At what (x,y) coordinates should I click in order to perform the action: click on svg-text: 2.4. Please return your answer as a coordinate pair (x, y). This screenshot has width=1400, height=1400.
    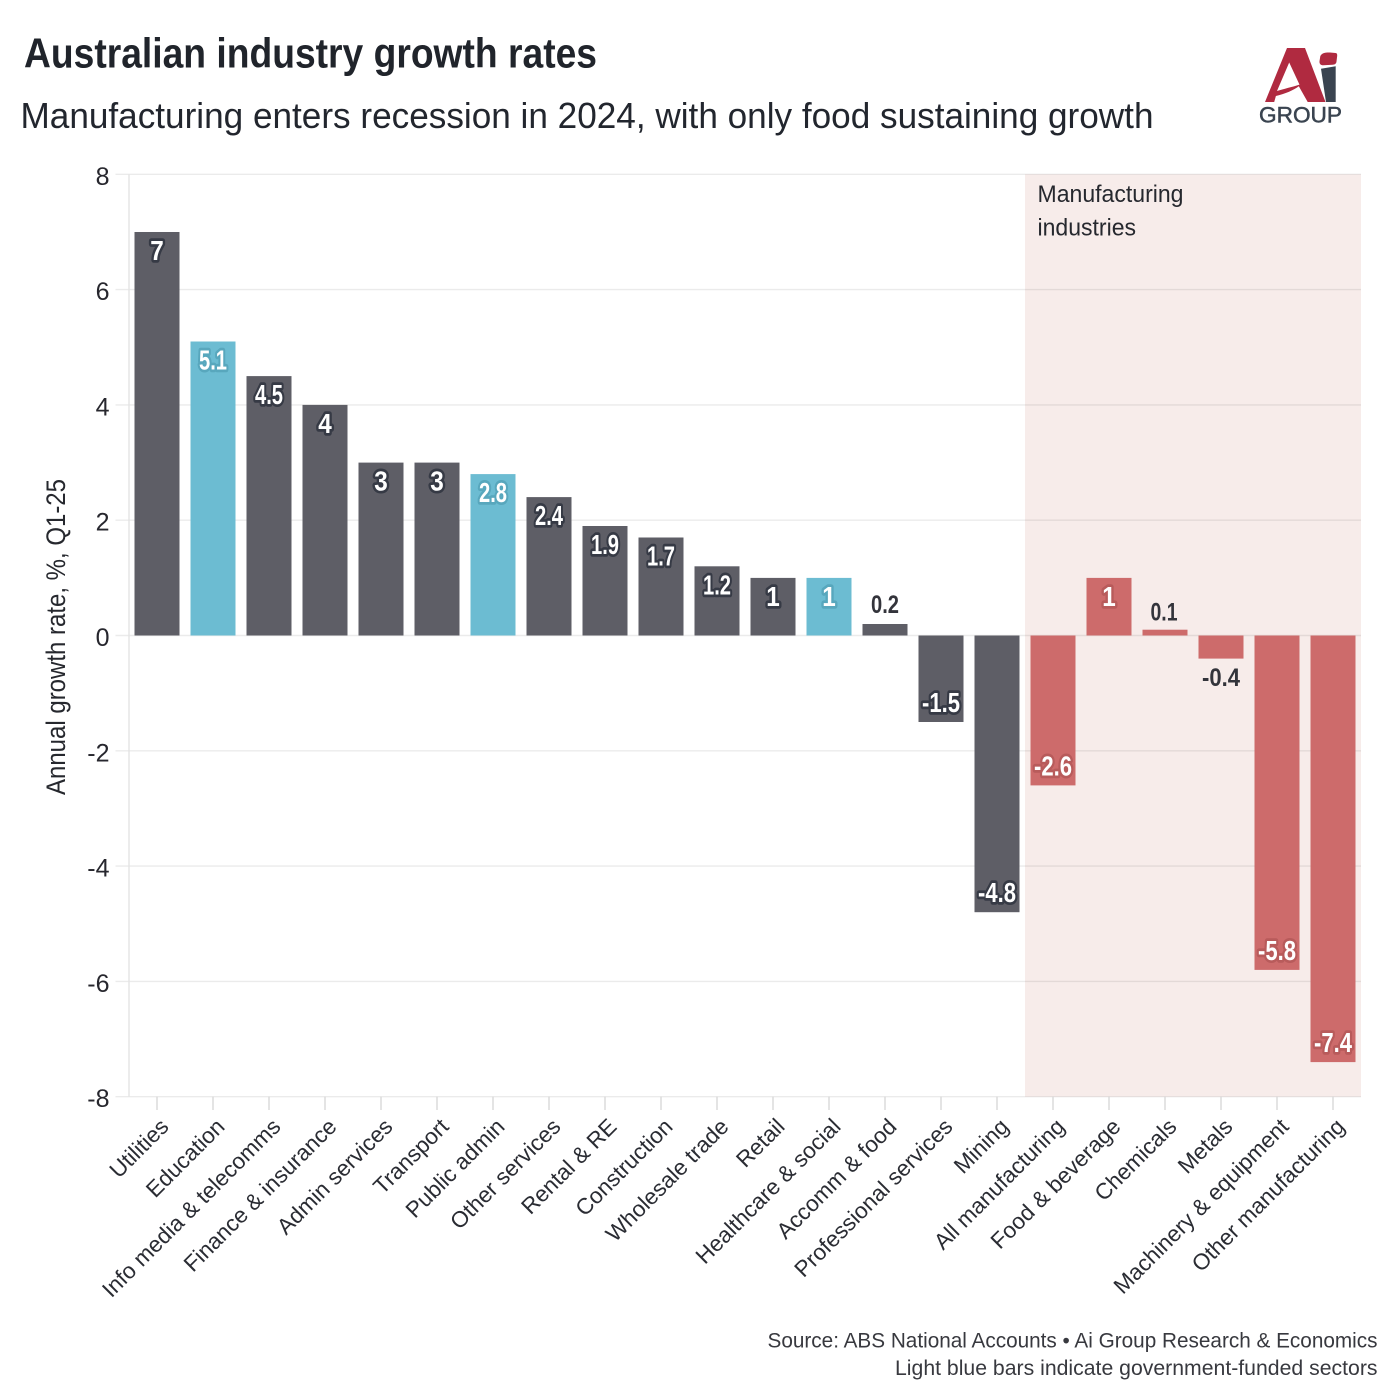
    Looking at the image, I should click on (549, 515).